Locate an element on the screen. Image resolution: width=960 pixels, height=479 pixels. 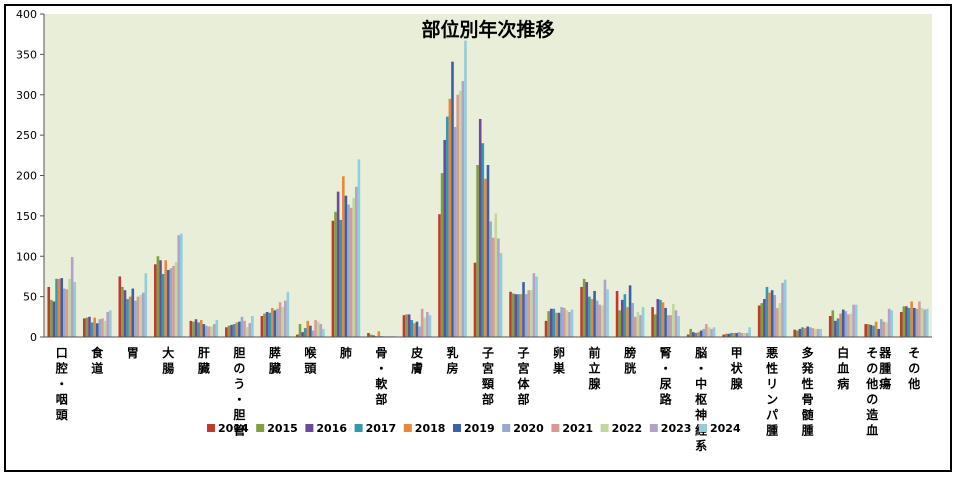
svg-text: 肺 is located at coordinates (346, 352).